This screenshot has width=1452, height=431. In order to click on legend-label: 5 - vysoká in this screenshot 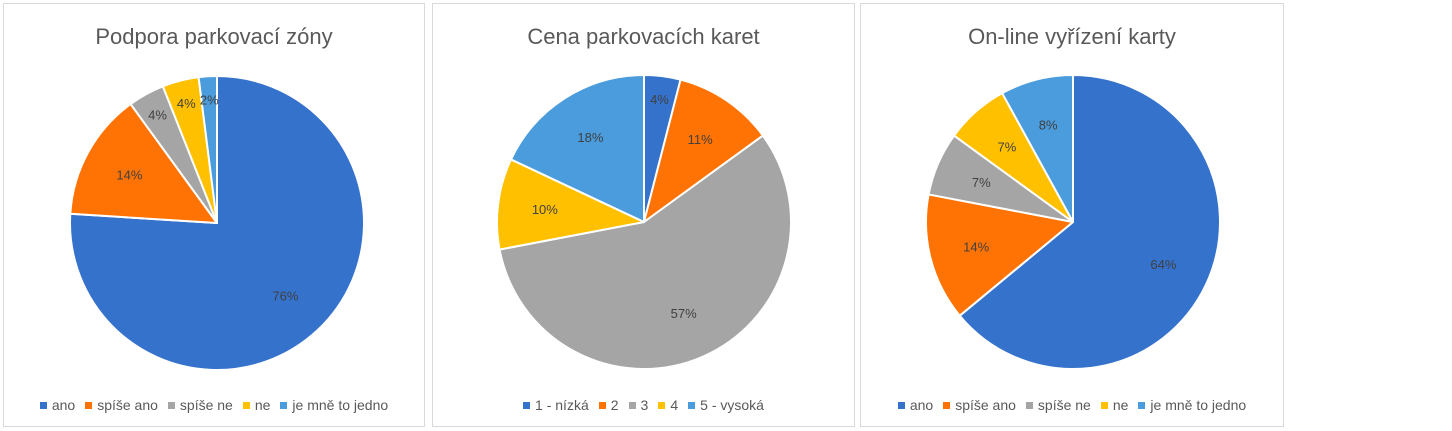, I will do `click(732, 405)`.